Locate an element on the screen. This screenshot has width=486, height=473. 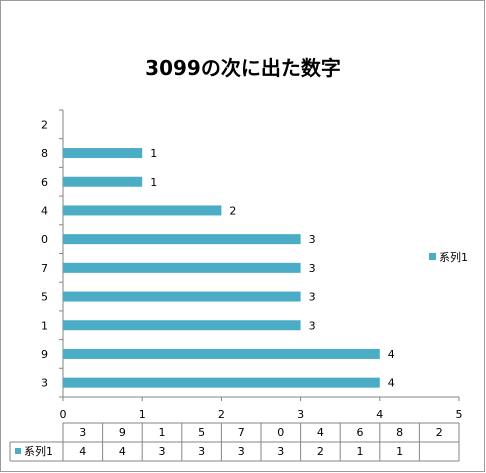
table-header-cell: 3 is located at coordinates (82, 432).